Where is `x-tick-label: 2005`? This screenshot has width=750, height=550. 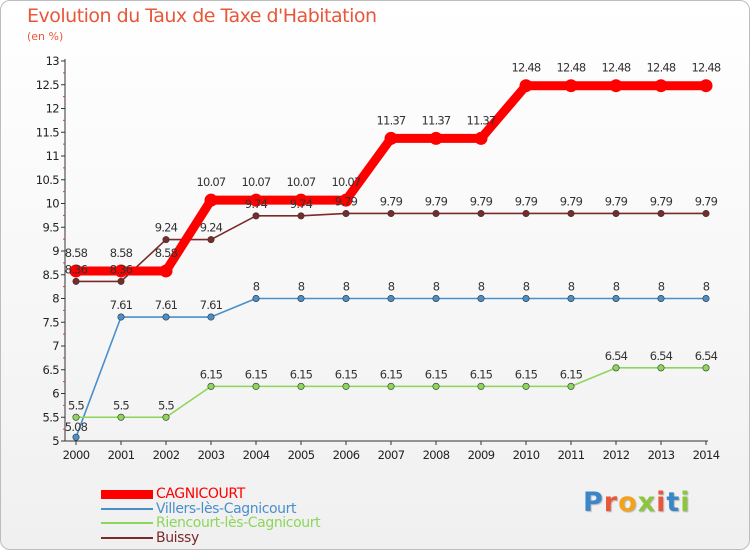 x-tick-label: 2005 is located at coordinates (301, 455).